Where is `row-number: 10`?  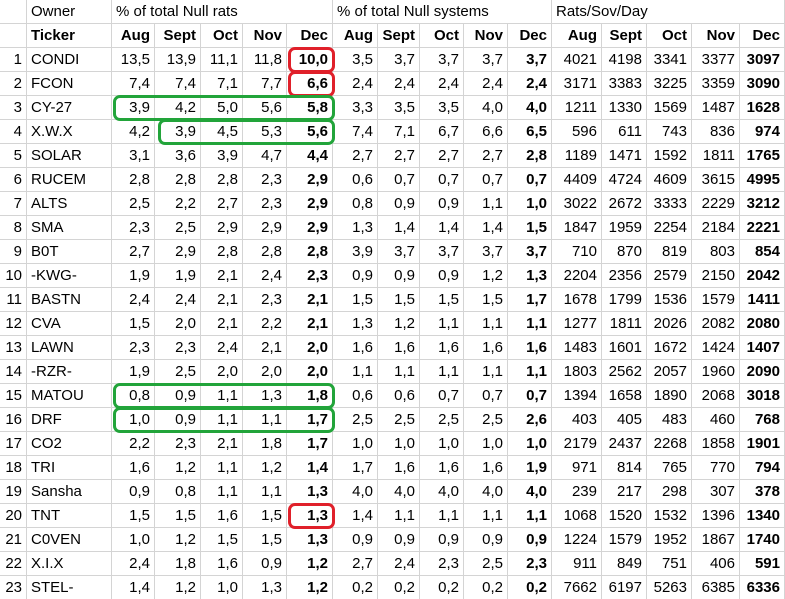 row-number: 10 is located at coordinates (13, 276).